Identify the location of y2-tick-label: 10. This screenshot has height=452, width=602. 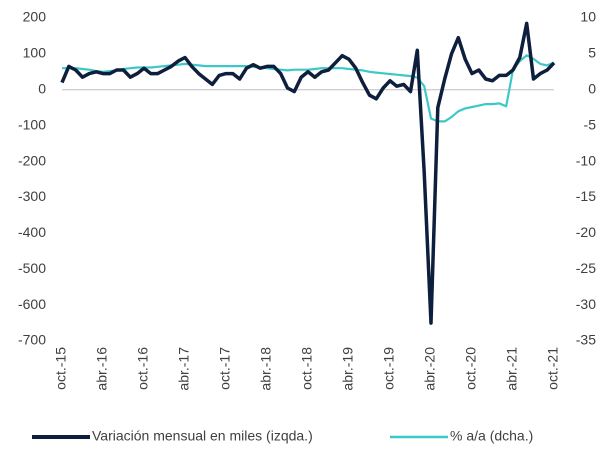
(588, 17).